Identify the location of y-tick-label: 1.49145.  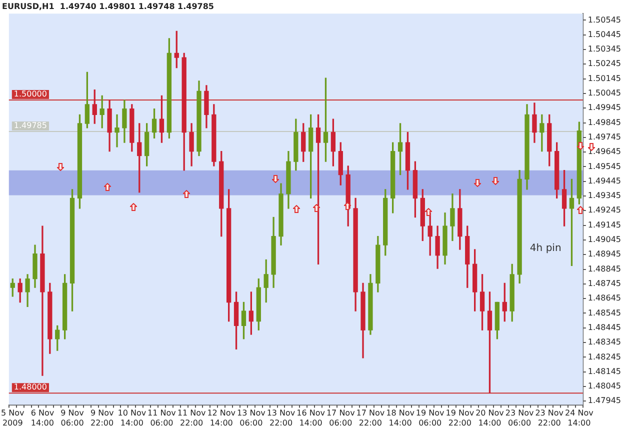
(605, 225).